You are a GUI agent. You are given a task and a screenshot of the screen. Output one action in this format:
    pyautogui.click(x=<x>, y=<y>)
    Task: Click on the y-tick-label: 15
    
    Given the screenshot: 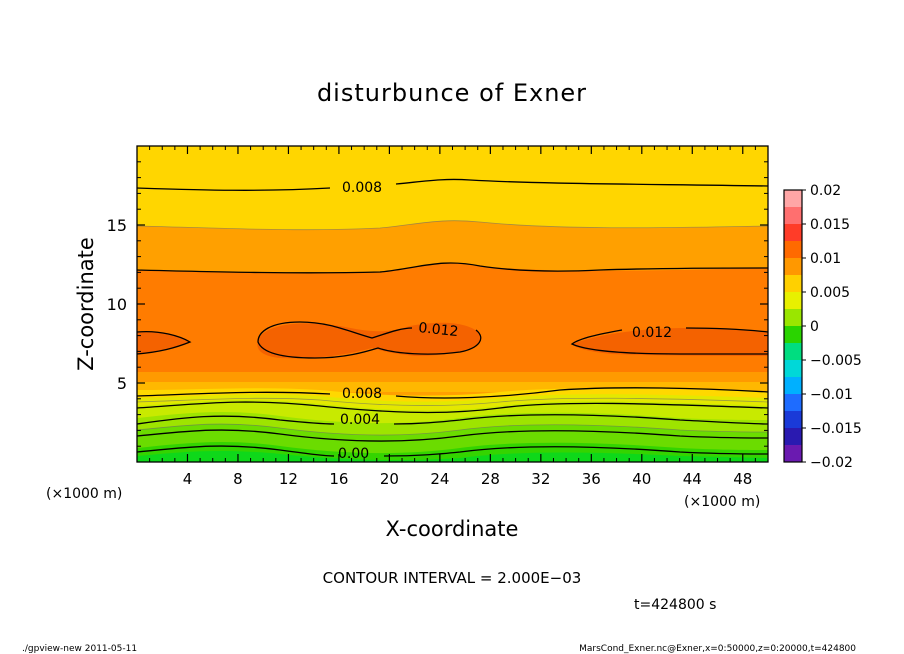 What is the action you would take?
    pyautogui.click(x=117, y=225)
    